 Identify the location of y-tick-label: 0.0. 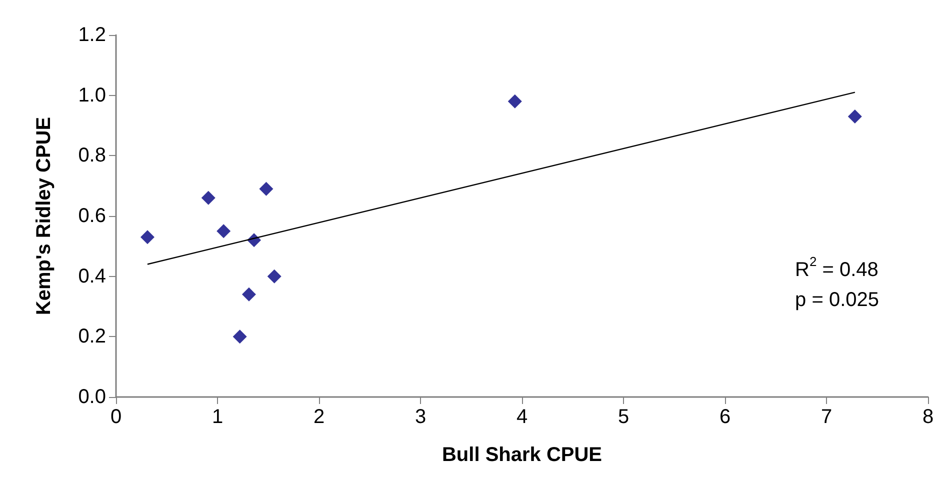
(92, 397).